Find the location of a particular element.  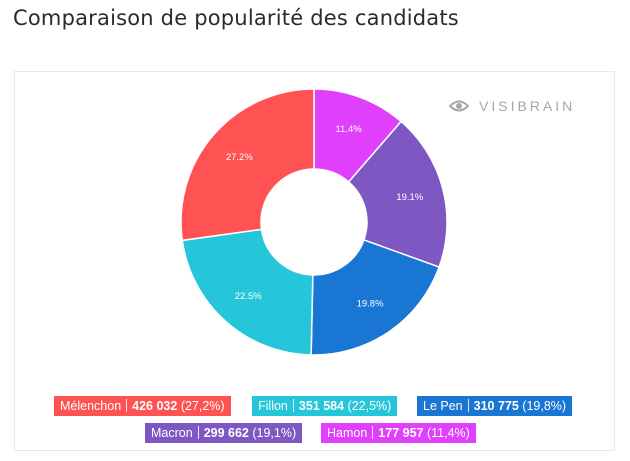

legend-name: Macron is located at coordinates (172, 433).